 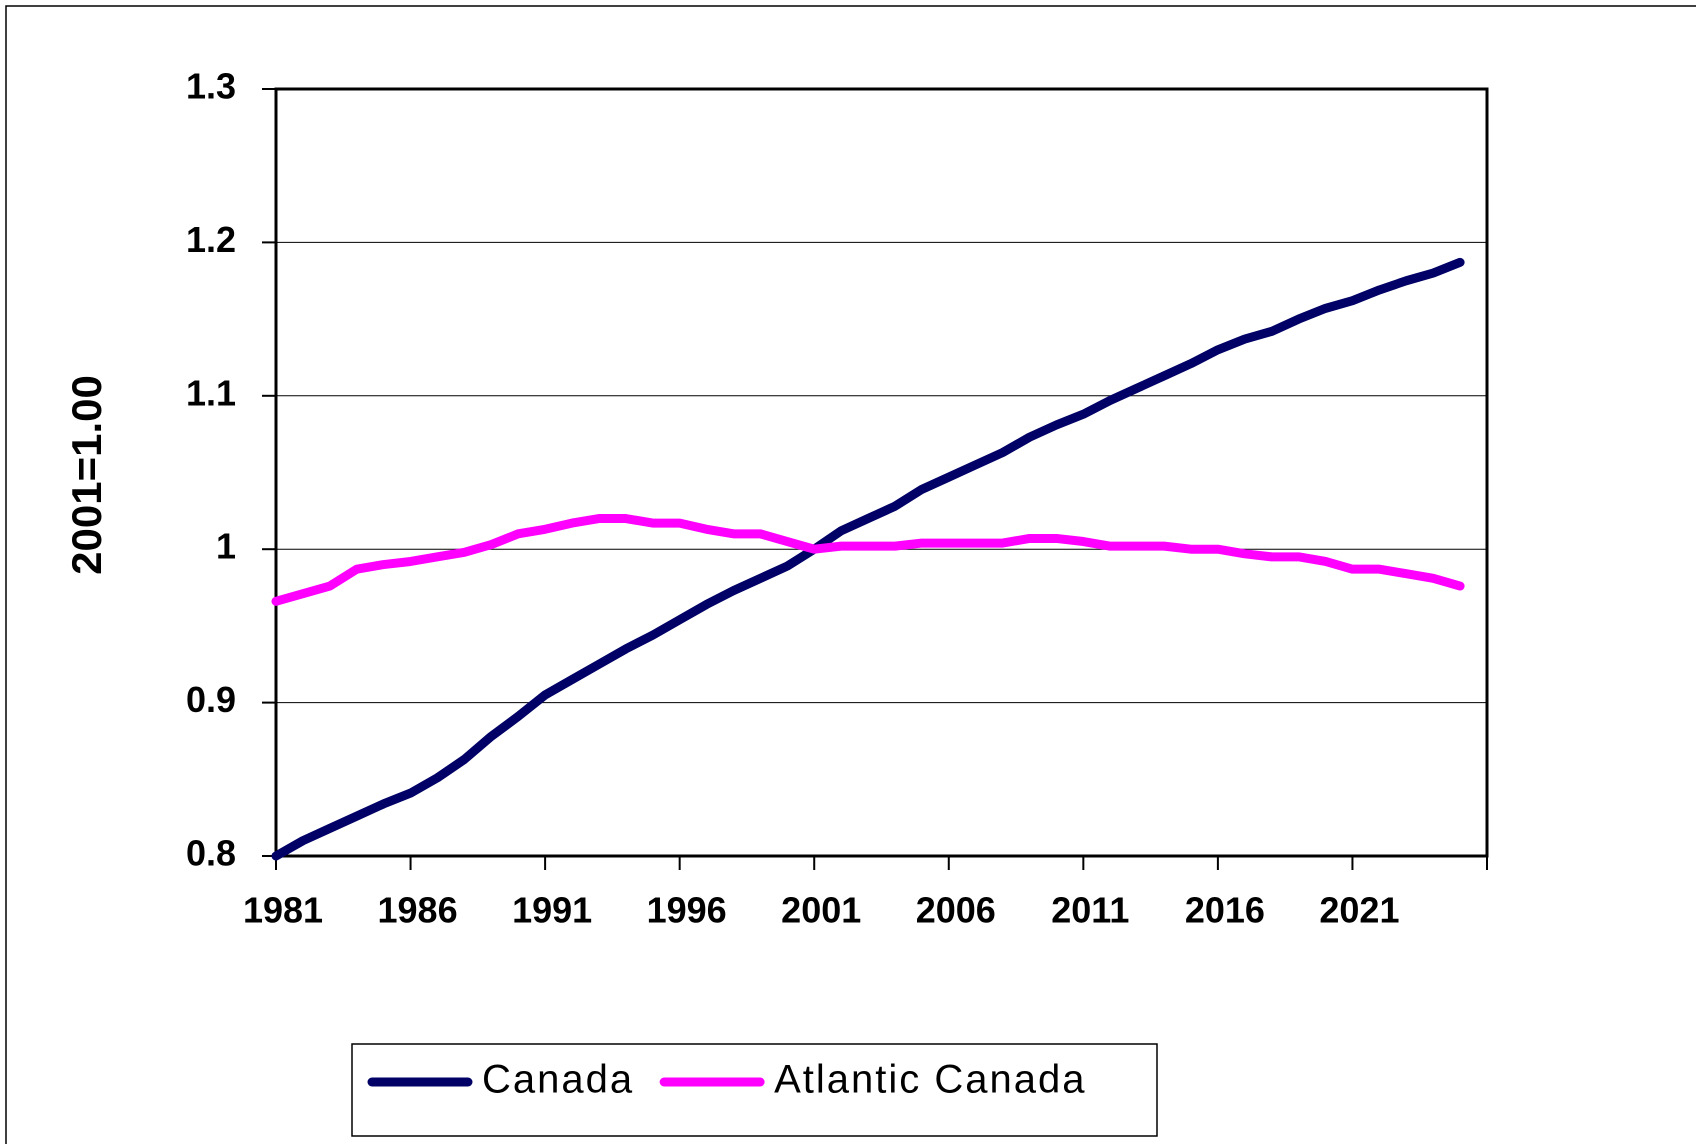 I want to click on y-tick-label: 1.2, so click(x=211, y=239).